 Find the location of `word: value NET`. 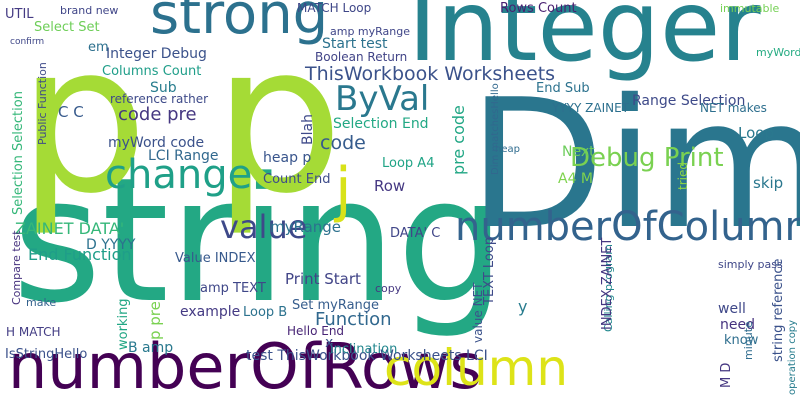

word: value NET is located at coordinates (478, 312).